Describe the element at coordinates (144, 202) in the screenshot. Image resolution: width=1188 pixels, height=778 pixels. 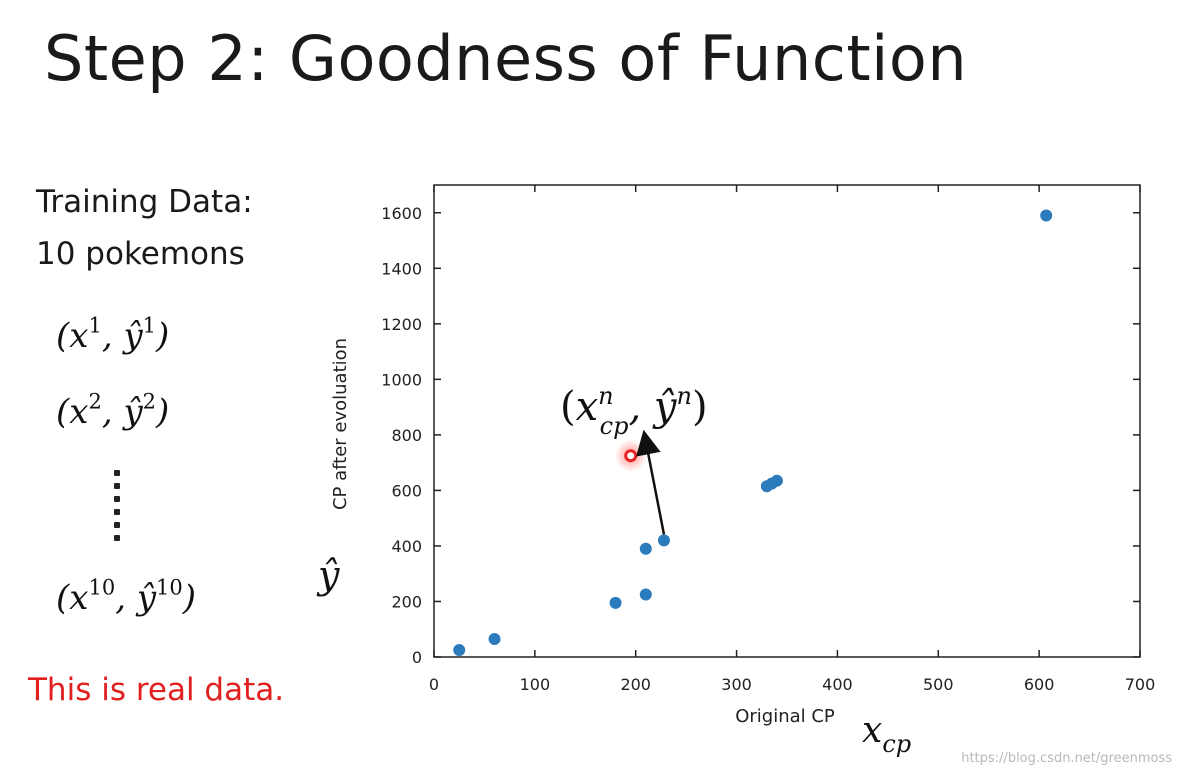
I see `training-data-label: Training Data:` at that location.